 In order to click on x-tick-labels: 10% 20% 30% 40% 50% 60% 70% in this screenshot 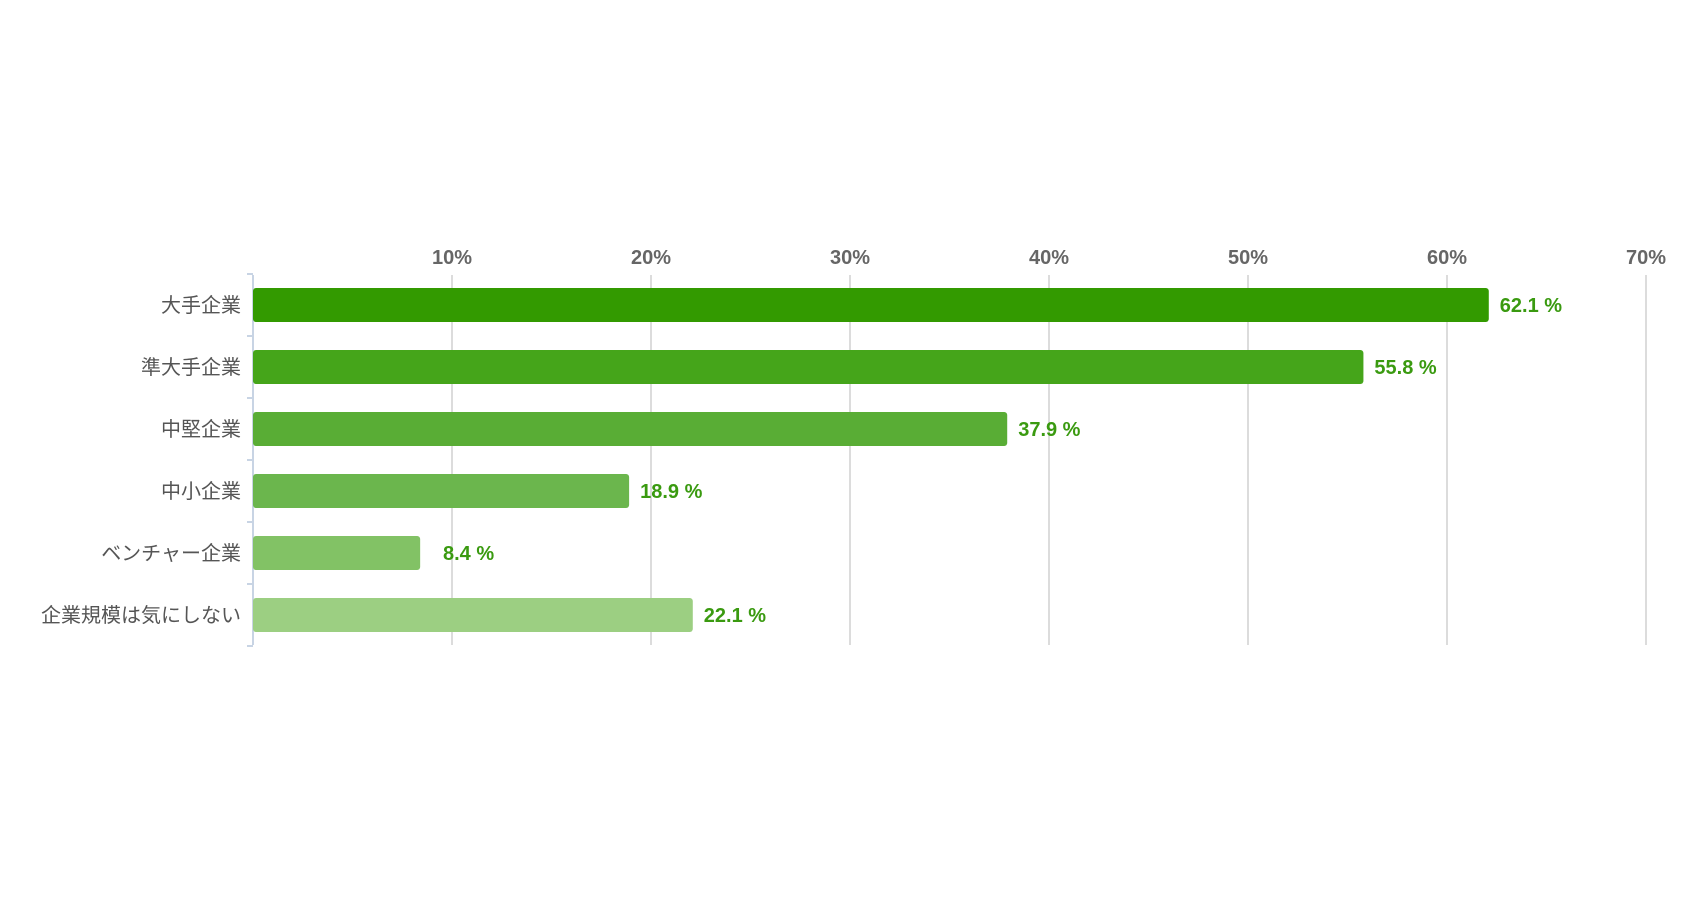, I will do `click(1049, 258)`.